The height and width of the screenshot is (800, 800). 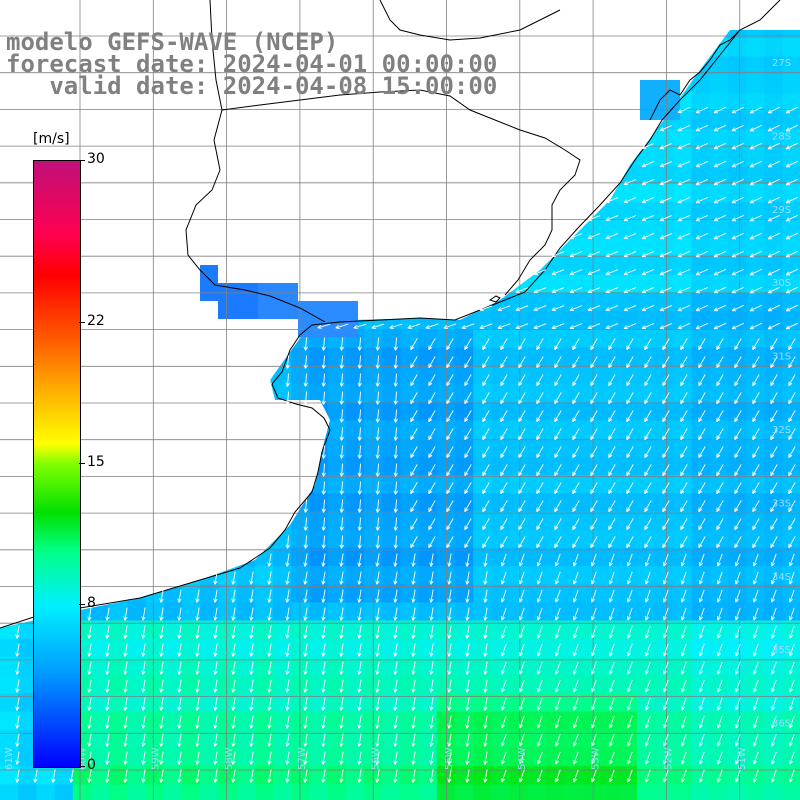 What do you see at coordinates (781, 577) in the screenshot?
I see `latitude-label: 34S` at bounding box center [781, 577].